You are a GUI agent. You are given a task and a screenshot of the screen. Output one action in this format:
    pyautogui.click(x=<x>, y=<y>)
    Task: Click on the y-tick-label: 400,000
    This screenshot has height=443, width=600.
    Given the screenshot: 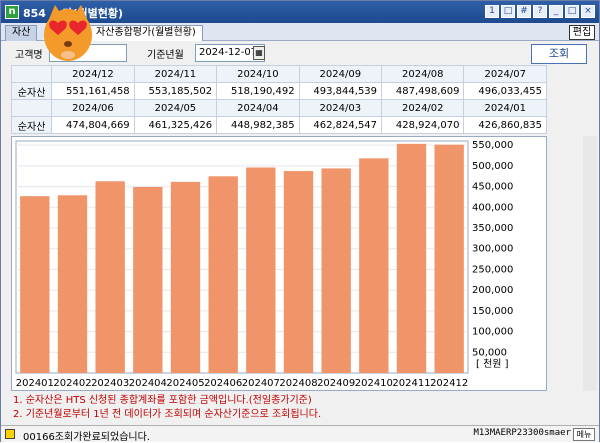 What is the action you would take?
    pyautogui.click(x=492, y=207)
    